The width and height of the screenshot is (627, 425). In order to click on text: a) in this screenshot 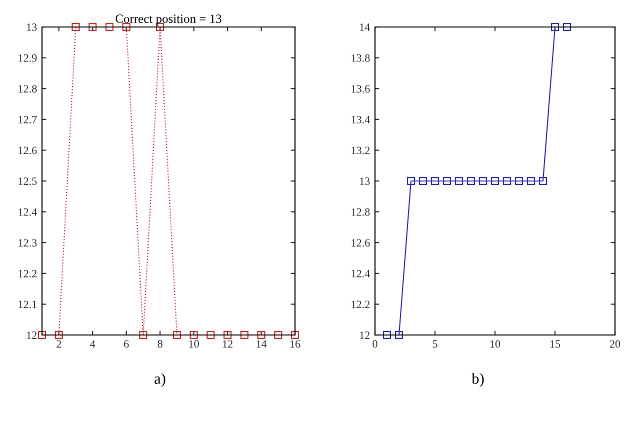, I will do `click(160, 380)`.